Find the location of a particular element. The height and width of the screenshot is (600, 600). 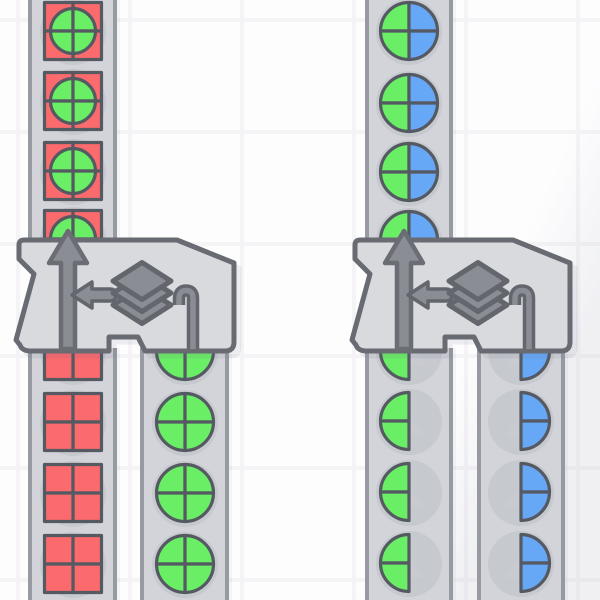

left-input-belt-green is located at coordinates (184, 459).